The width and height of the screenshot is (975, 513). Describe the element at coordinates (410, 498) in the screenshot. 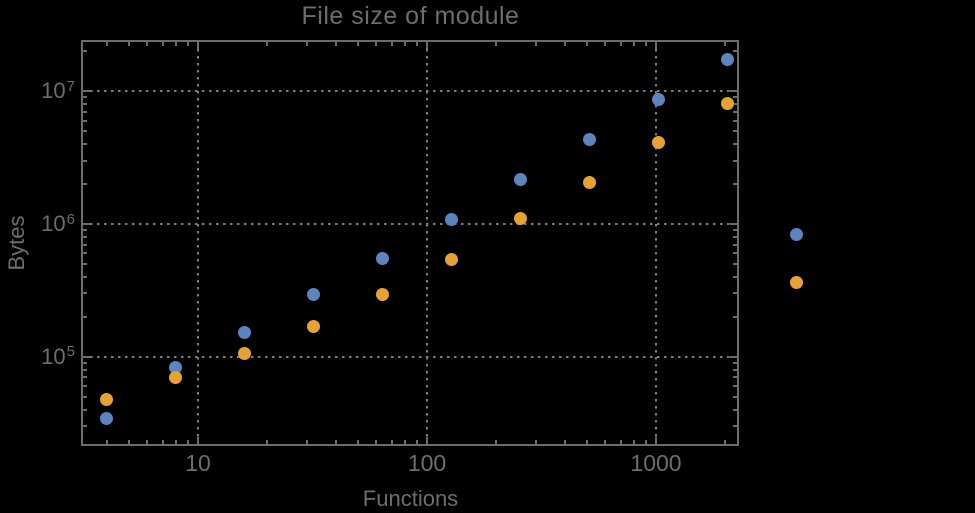

I see `x-axis-label: Functions` at that location.